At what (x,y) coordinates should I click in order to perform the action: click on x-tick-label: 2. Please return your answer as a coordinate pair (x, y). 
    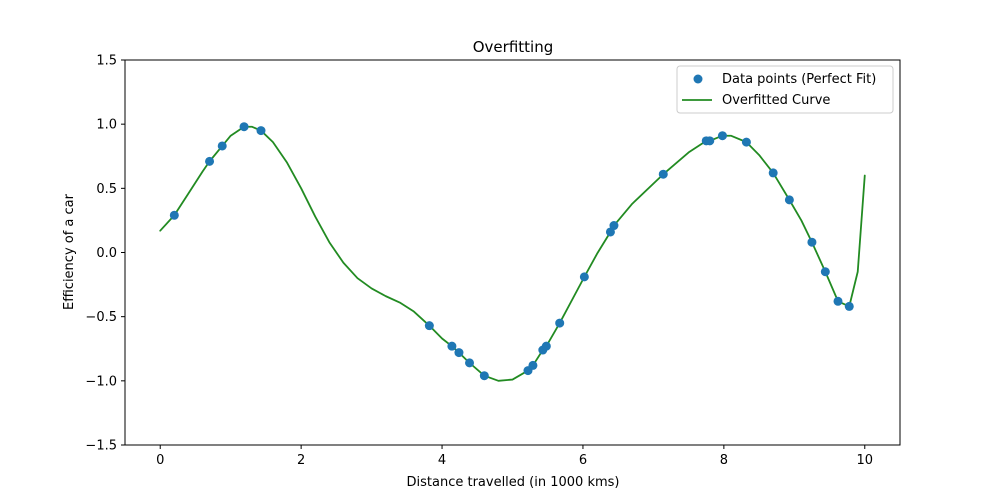
    Looking at the image, I should click on (301, 460).